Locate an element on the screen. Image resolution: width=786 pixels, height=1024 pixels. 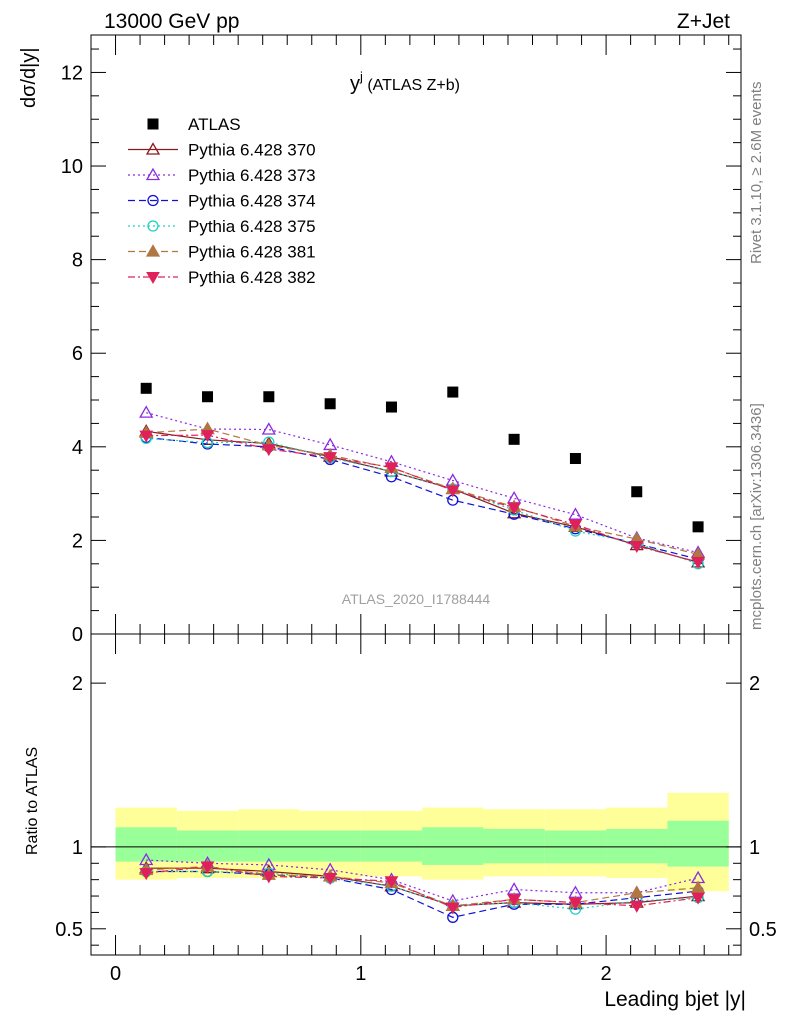
legend-label-2: Pythia 6.428 373 is located at coordinates (252, 175).